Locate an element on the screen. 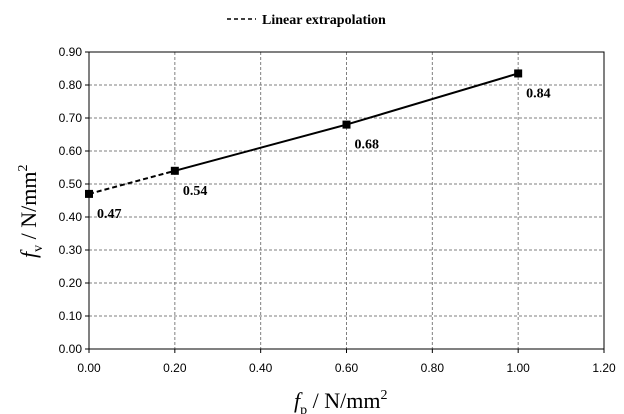 Image resolution: width=624 pixels, height=414 pixels. y-tick-label: 0.20 is located at coordinates (71, 283).